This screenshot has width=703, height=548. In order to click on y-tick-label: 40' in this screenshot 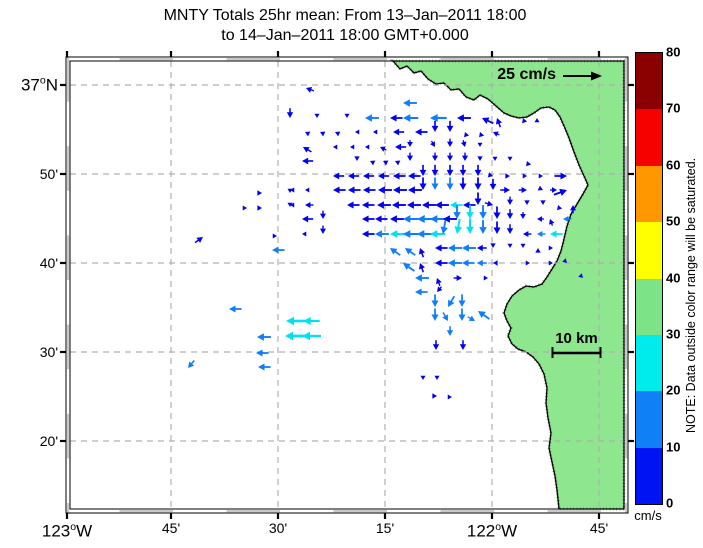, I will do `click(48, 263)`.